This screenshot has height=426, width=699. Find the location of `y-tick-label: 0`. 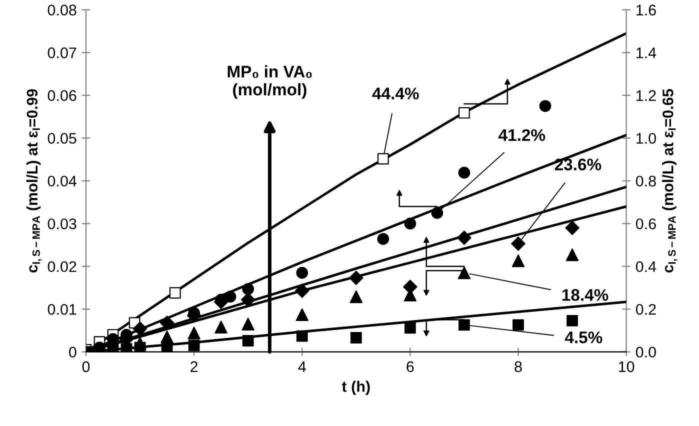

y-tick-label: 0 is located at coordinates (72, 352).